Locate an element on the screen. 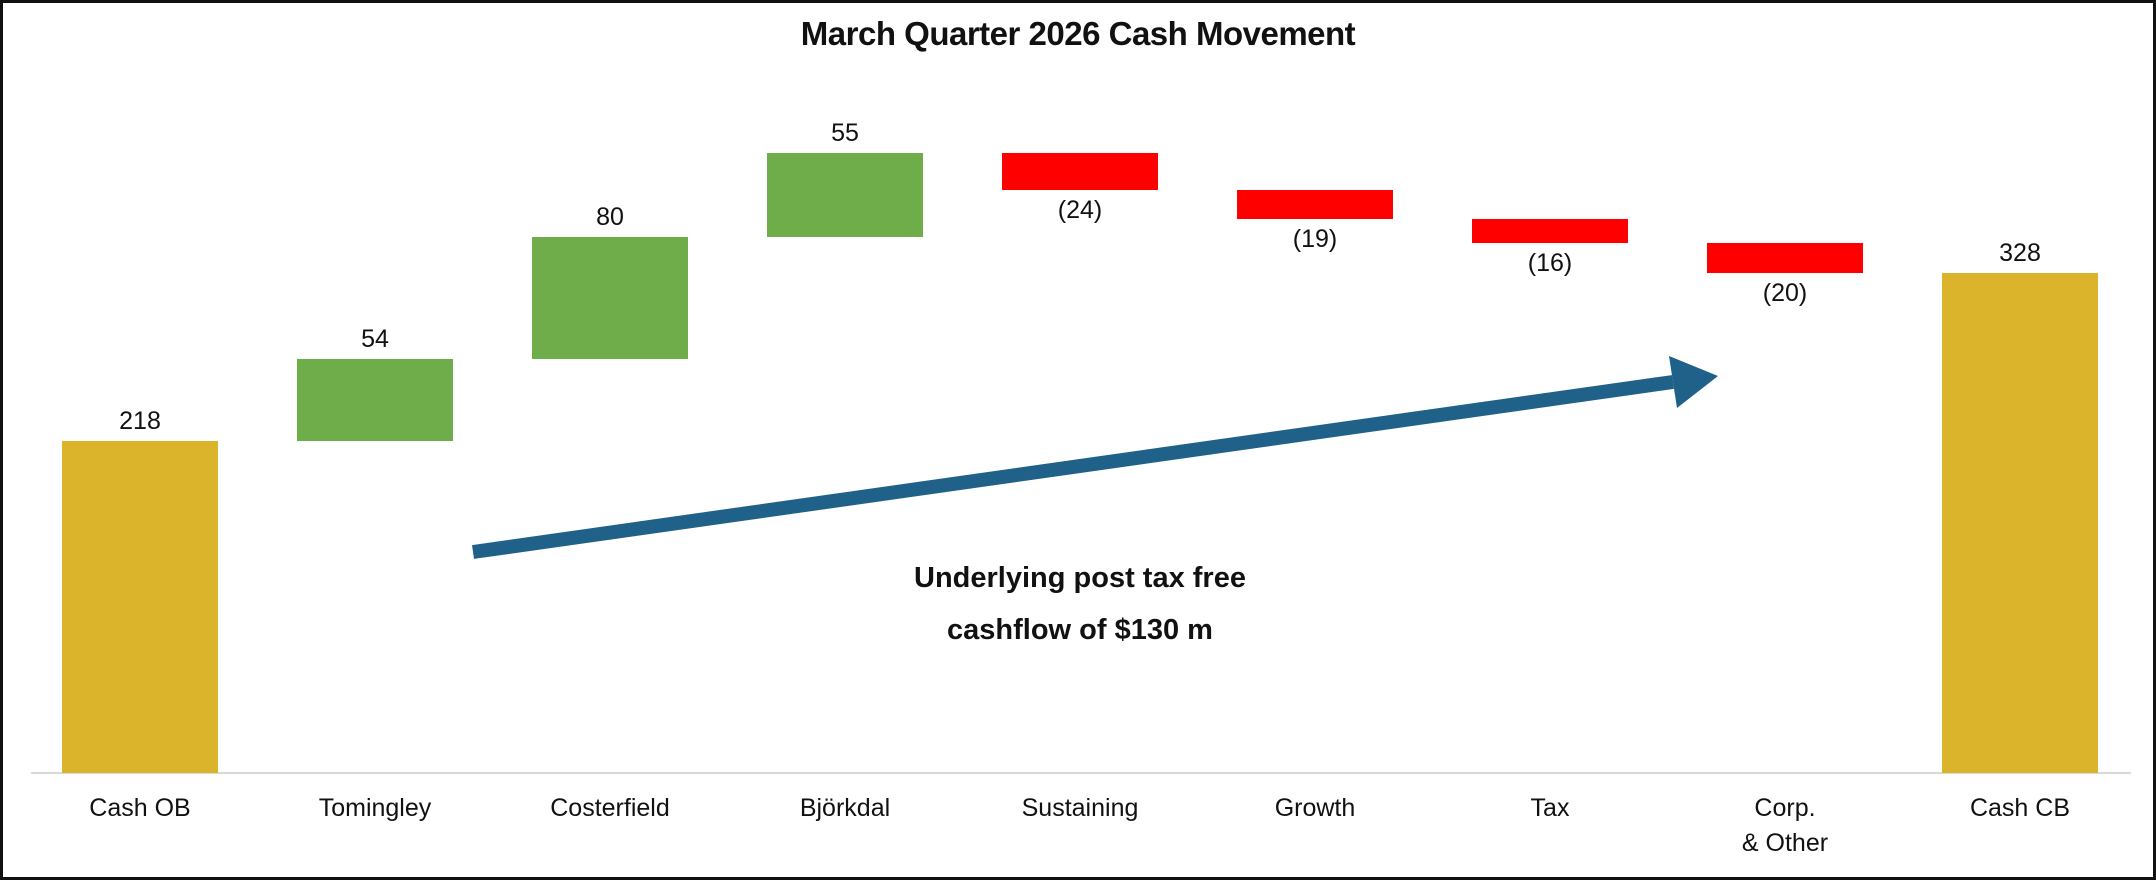  x-axis-label-cash-ob: Cash OB is located at coordinates (140, 808).